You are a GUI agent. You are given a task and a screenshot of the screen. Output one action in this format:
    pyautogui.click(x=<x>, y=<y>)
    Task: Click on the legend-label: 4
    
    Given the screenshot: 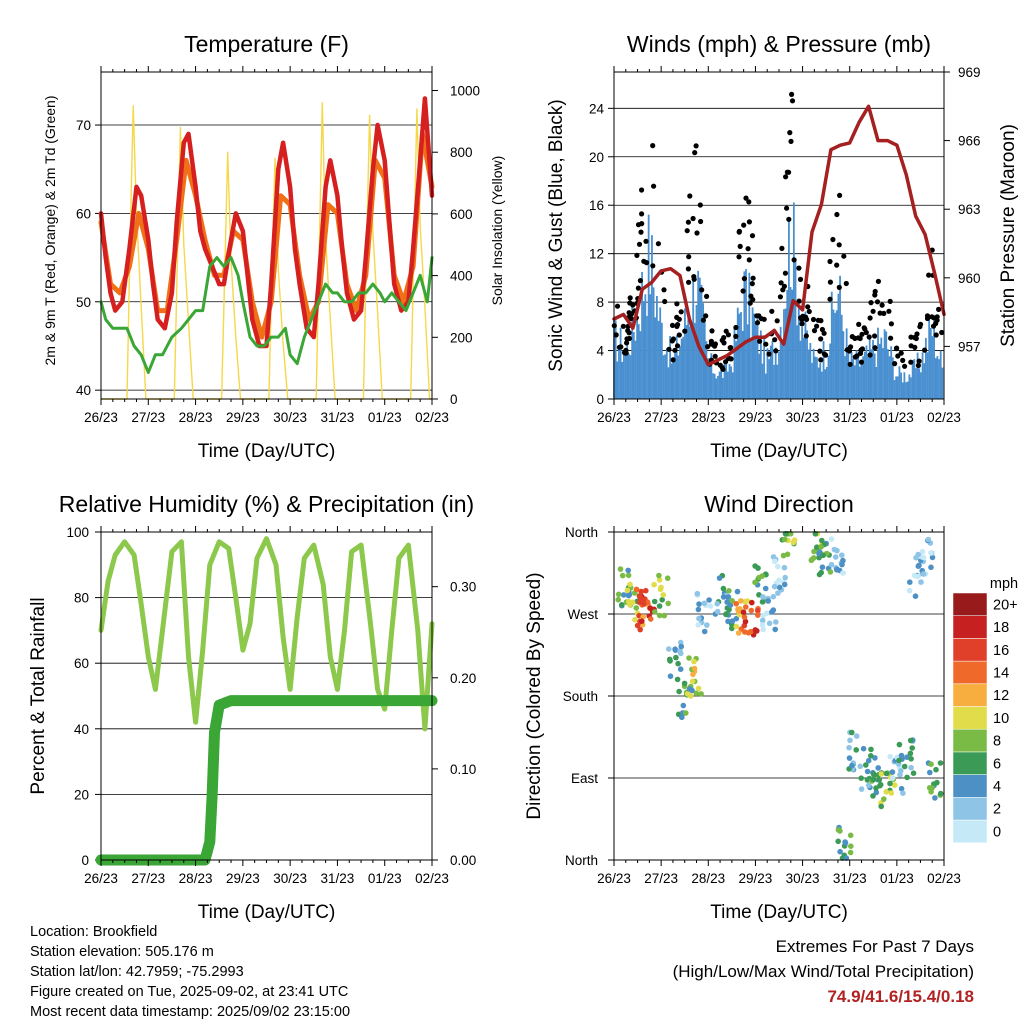 What is the action you would take?
    pyautogui.click(x=997, y=787)
    